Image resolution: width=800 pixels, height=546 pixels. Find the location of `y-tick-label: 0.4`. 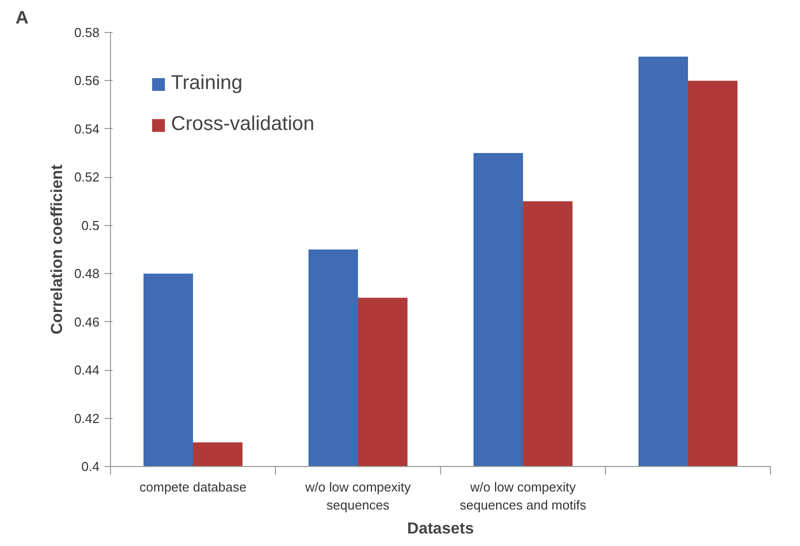

y-tick-label: 0.4 is located at coordinates (90, 466).